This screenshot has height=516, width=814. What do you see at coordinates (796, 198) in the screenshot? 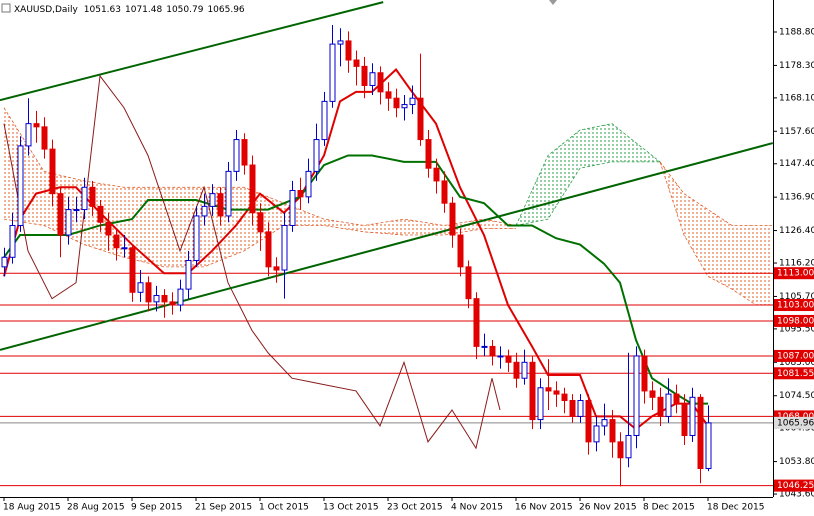
I see `y-tick-label: 1136.90` at bounding box center [796, 198].